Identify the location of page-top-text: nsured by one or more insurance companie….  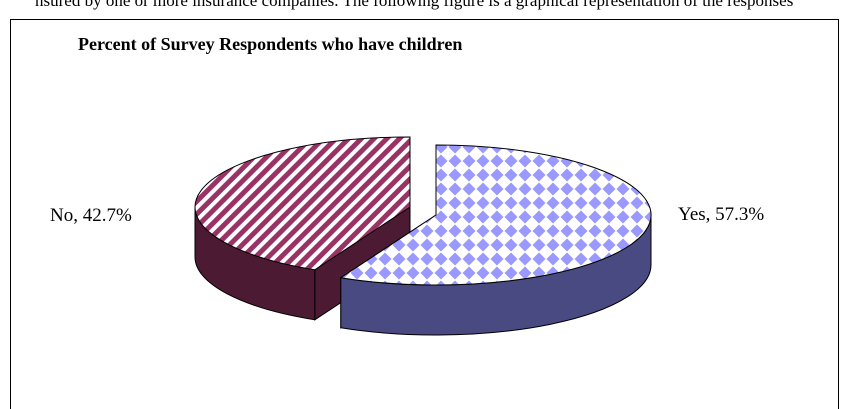
(414, 5).